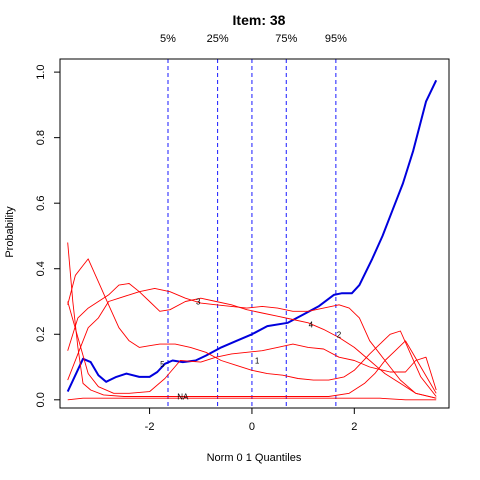  What do you see at coordinates (259, 20) in the screenshot?
I see `chart-title: Item: 38` at bounding box center [259, 20].